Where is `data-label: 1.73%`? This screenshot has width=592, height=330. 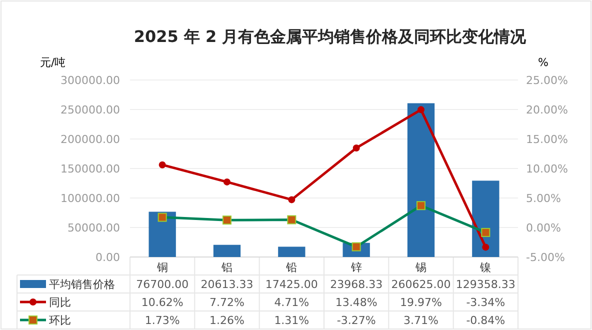
data-label: 1.73% is located at coordinates (162, 320).